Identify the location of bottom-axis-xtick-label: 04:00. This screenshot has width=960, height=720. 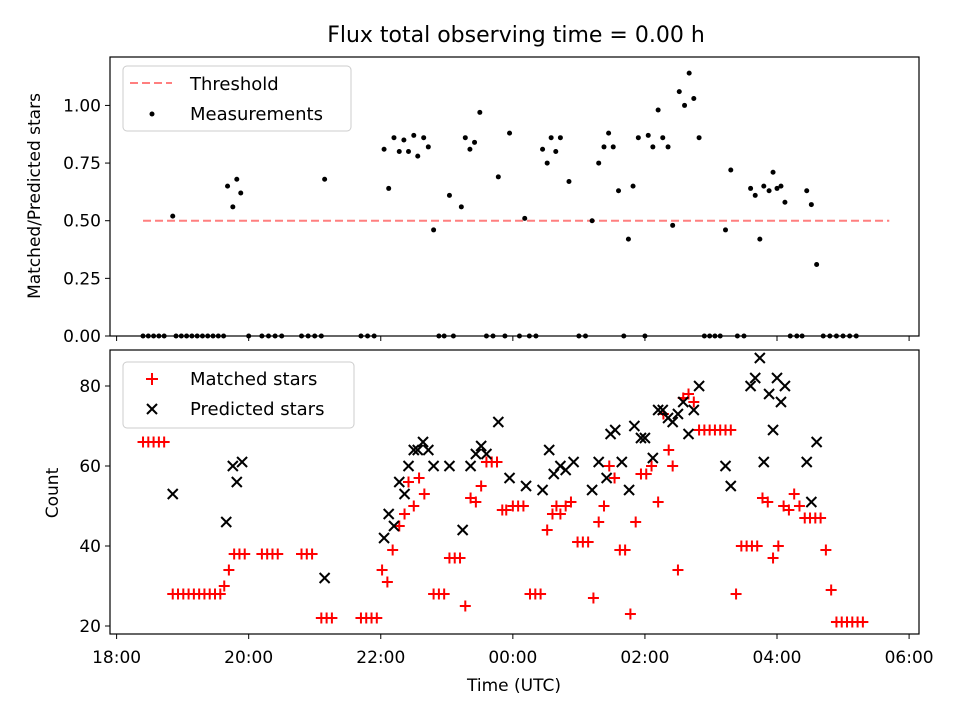
(777, 658).